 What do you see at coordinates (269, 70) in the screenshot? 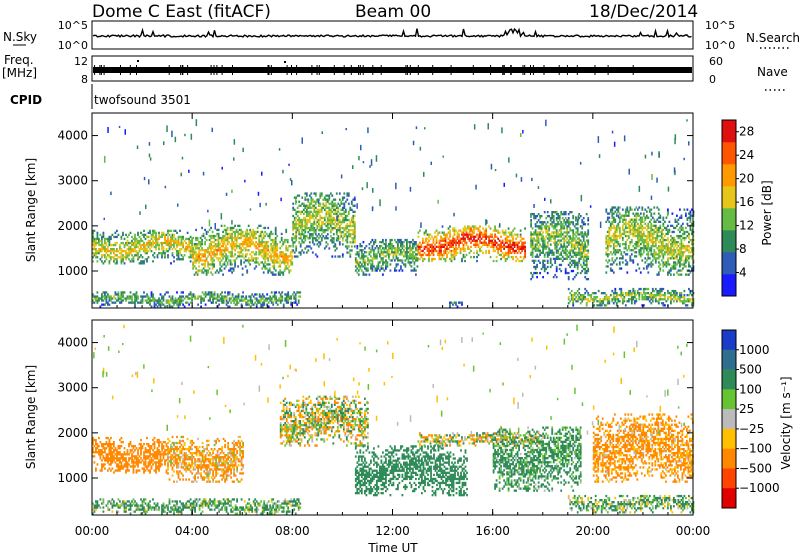
I see `freq-trace-spike` at bounding box center [269, 70].